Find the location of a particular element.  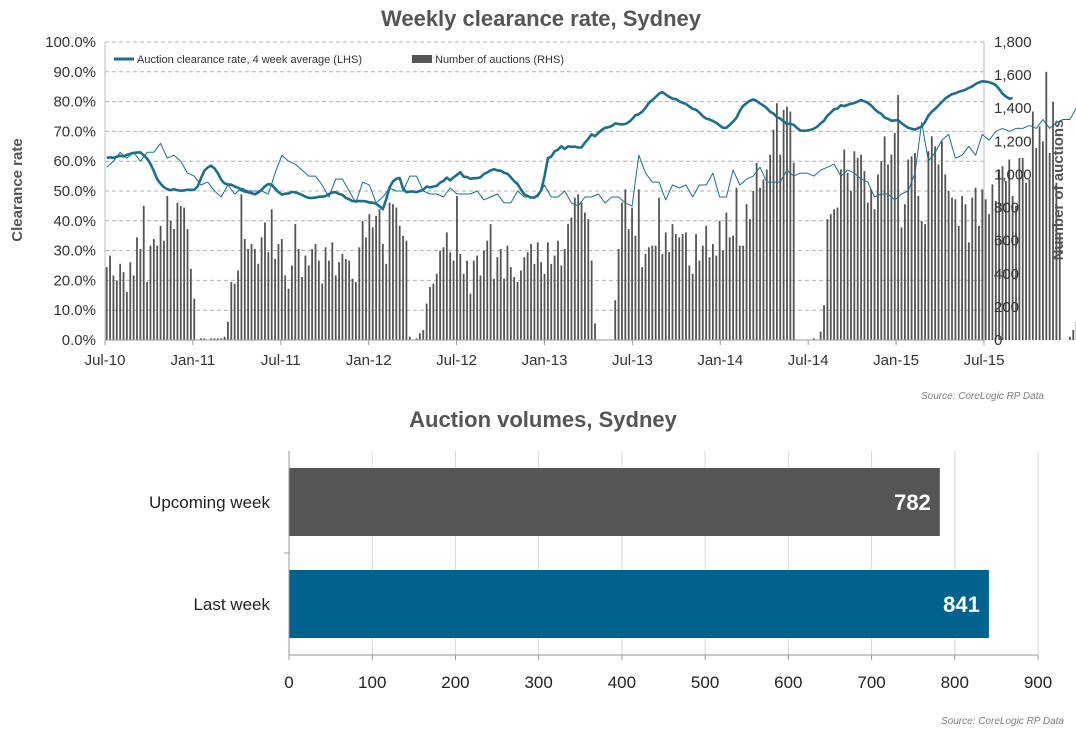

volumes-bar-value-label: 841 is located at coordinates (961, 604).